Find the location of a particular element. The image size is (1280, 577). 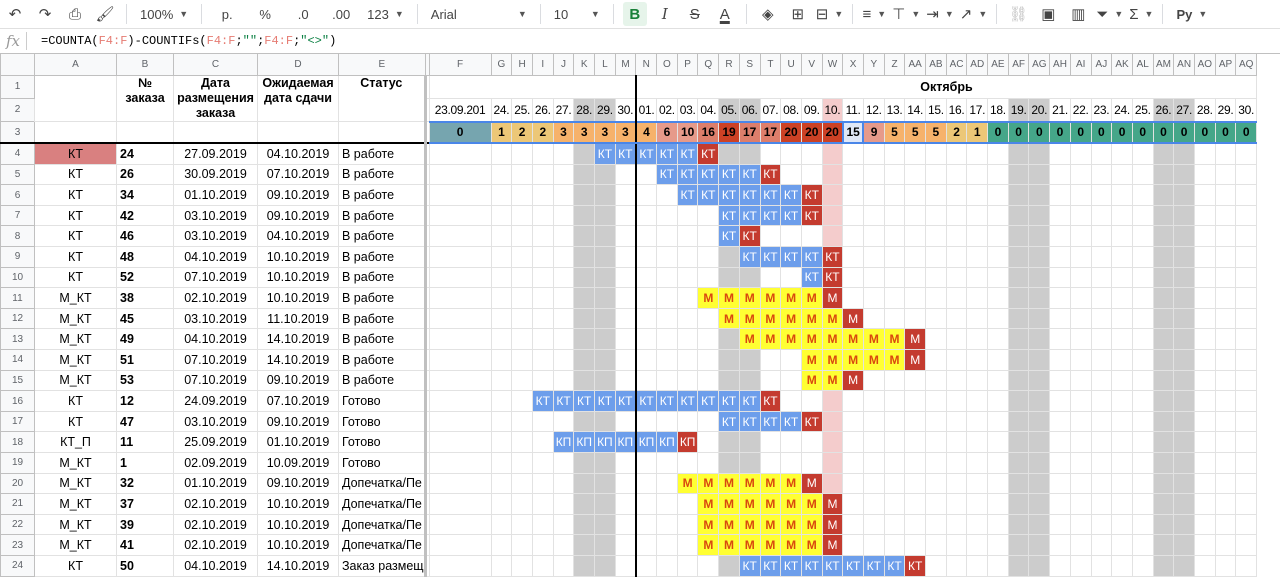

column-header: M is located at coordinates (625, 64).